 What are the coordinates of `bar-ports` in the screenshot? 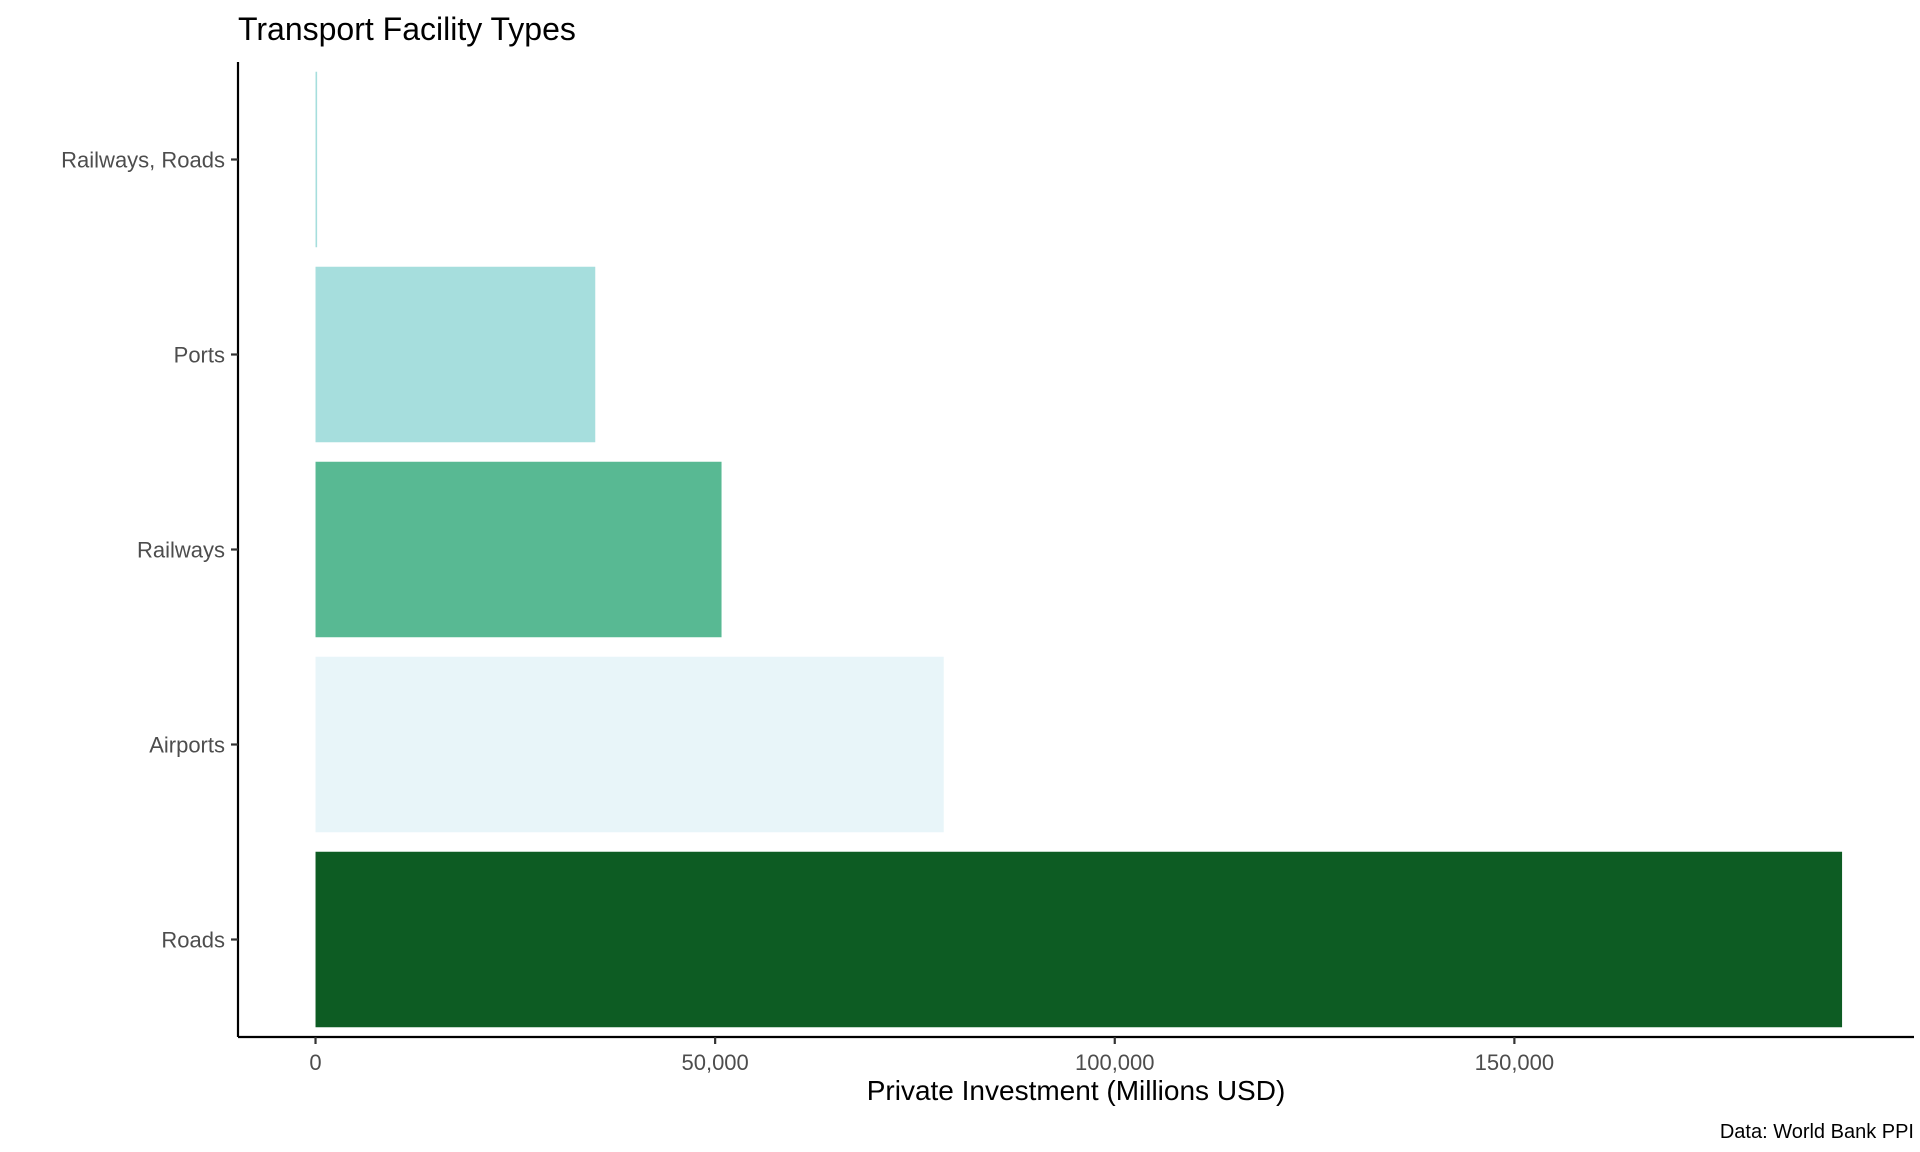 It's located at (455, 354).